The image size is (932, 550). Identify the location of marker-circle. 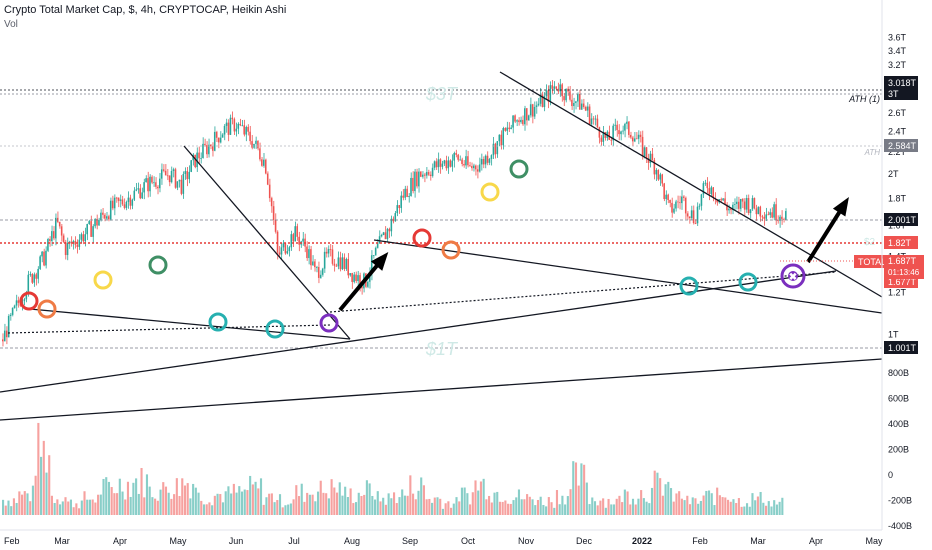
(47, 309).